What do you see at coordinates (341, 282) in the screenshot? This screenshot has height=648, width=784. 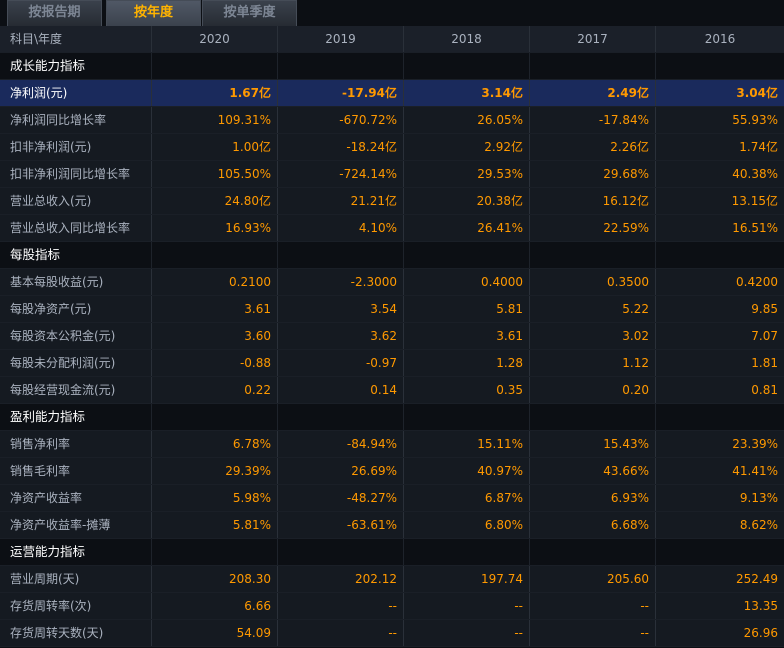 I see `value-cell: -2.3000` at bounding box center [341, 282].